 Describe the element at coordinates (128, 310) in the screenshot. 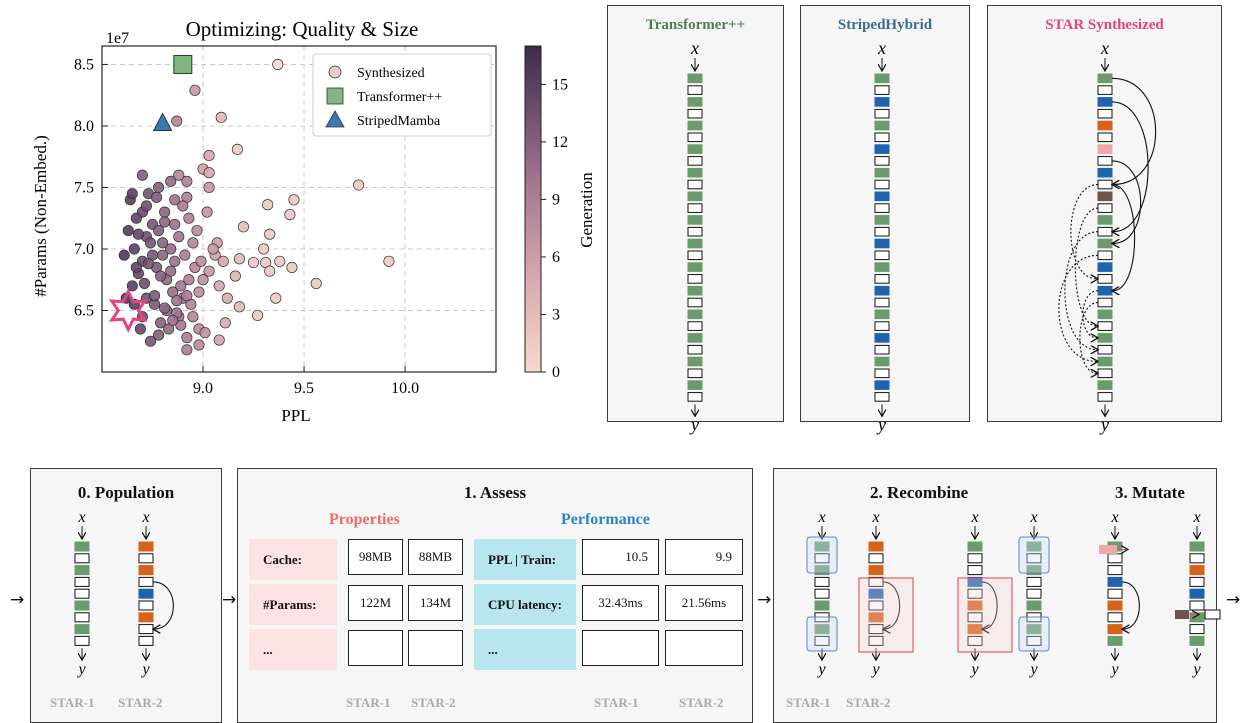

I see `best-architecture-star` at that location.